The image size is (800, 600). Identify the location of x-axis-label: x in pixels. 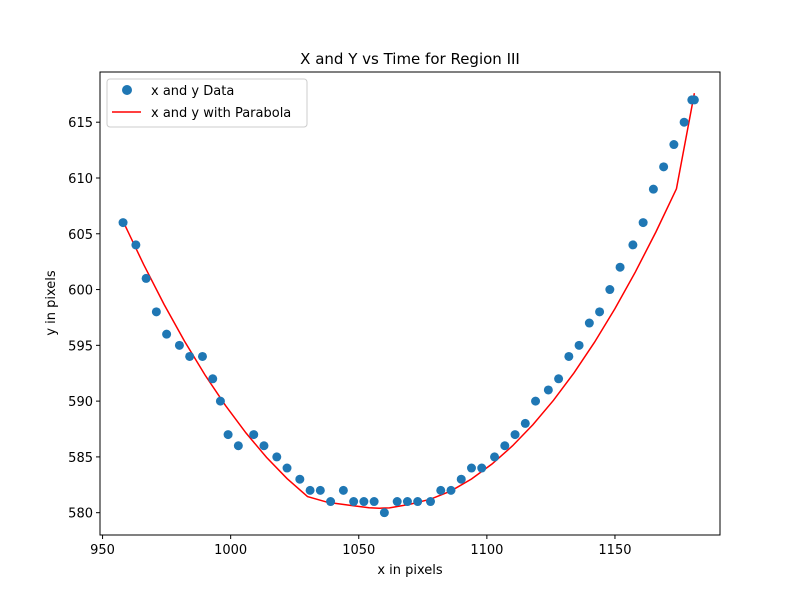
(410, 570).